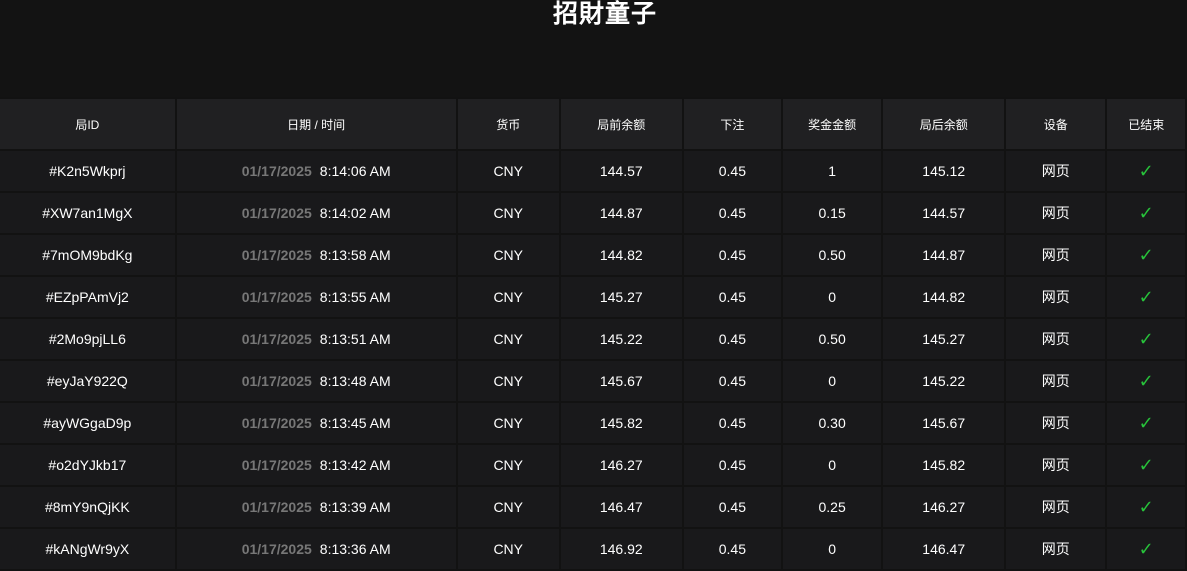 The width and height of the screenshot is (1187, 571). Describe the element at coordinates (944, 549) in the screenshot. I see `balance-after: 146.47` at that location.